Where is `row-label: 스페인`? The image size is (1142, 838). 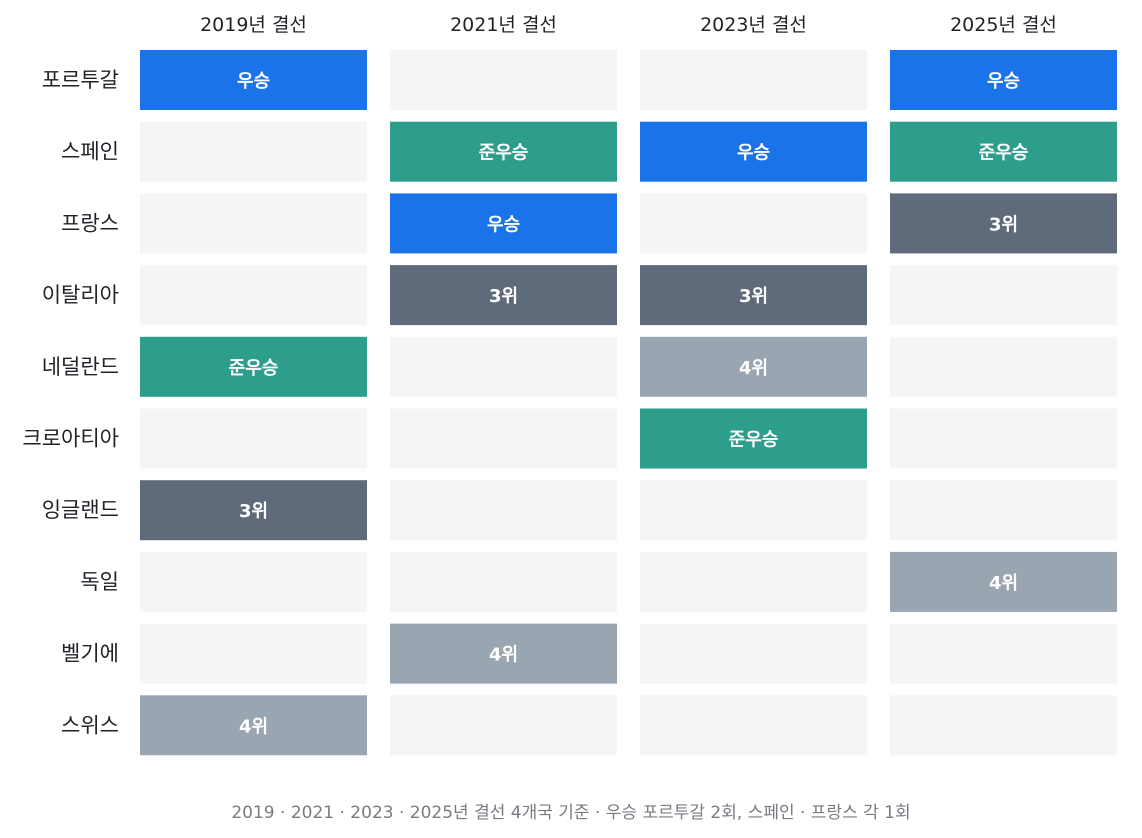
row-label: 스페인 is located at coordinates (90, 152).